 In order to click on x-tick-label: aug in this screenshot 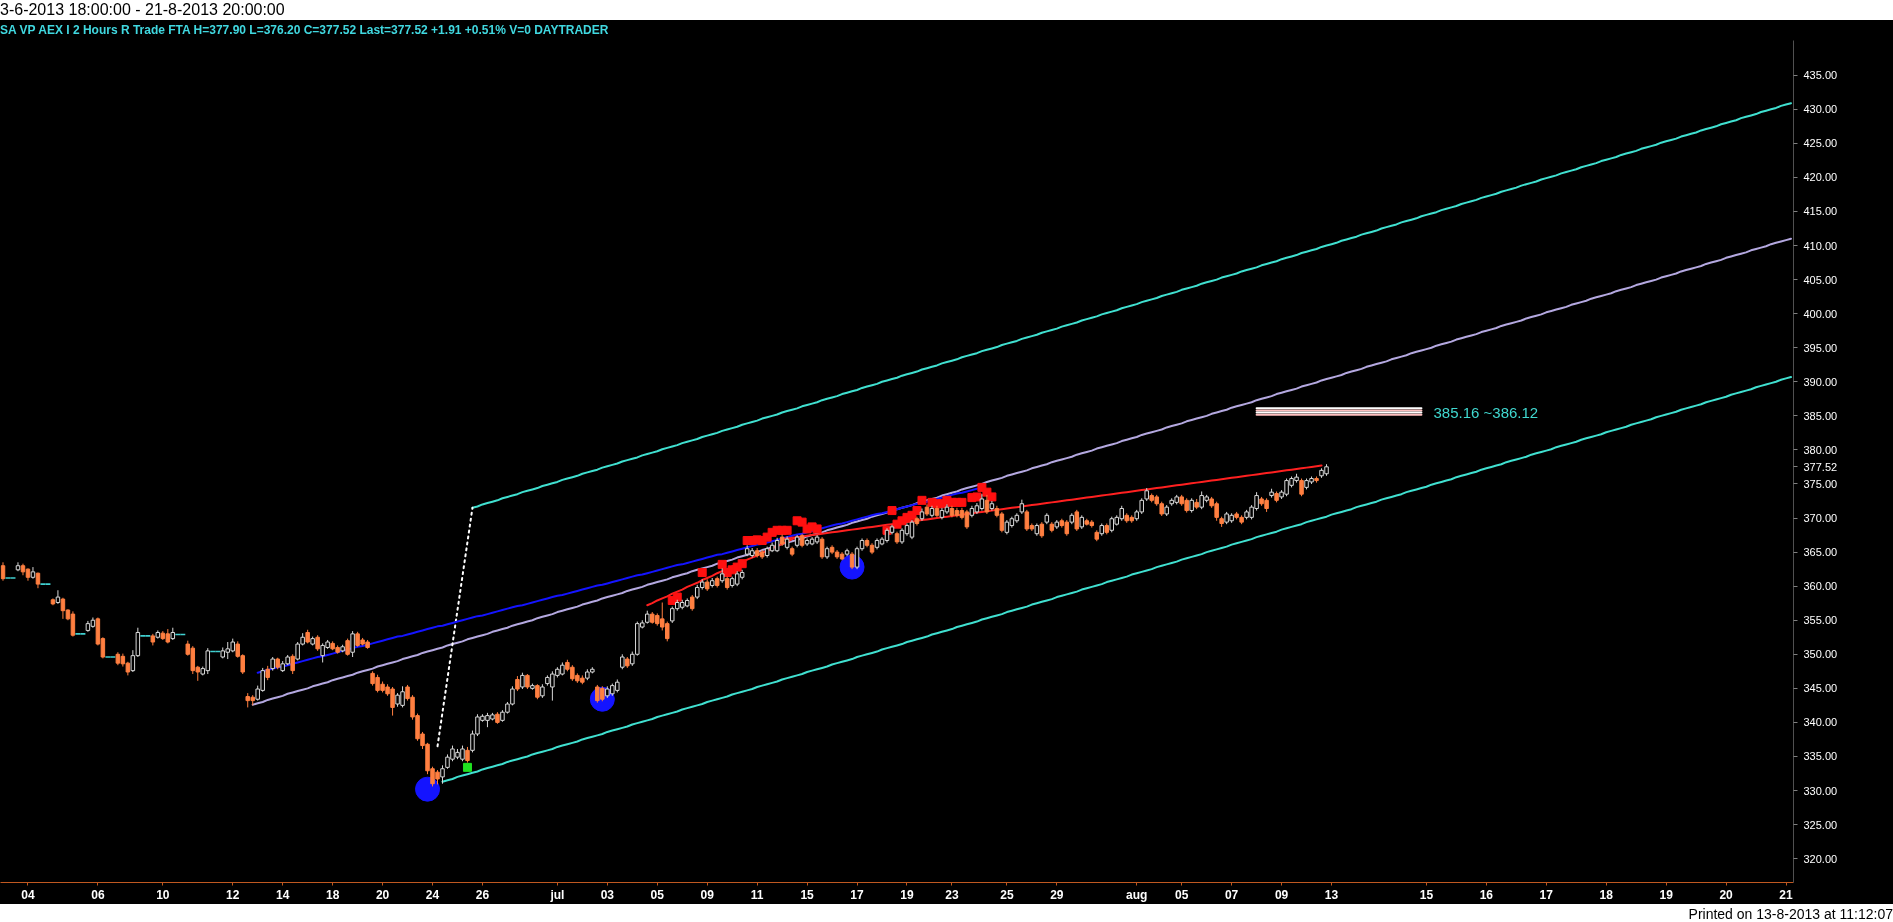, I will do `click(1137, 894)`.